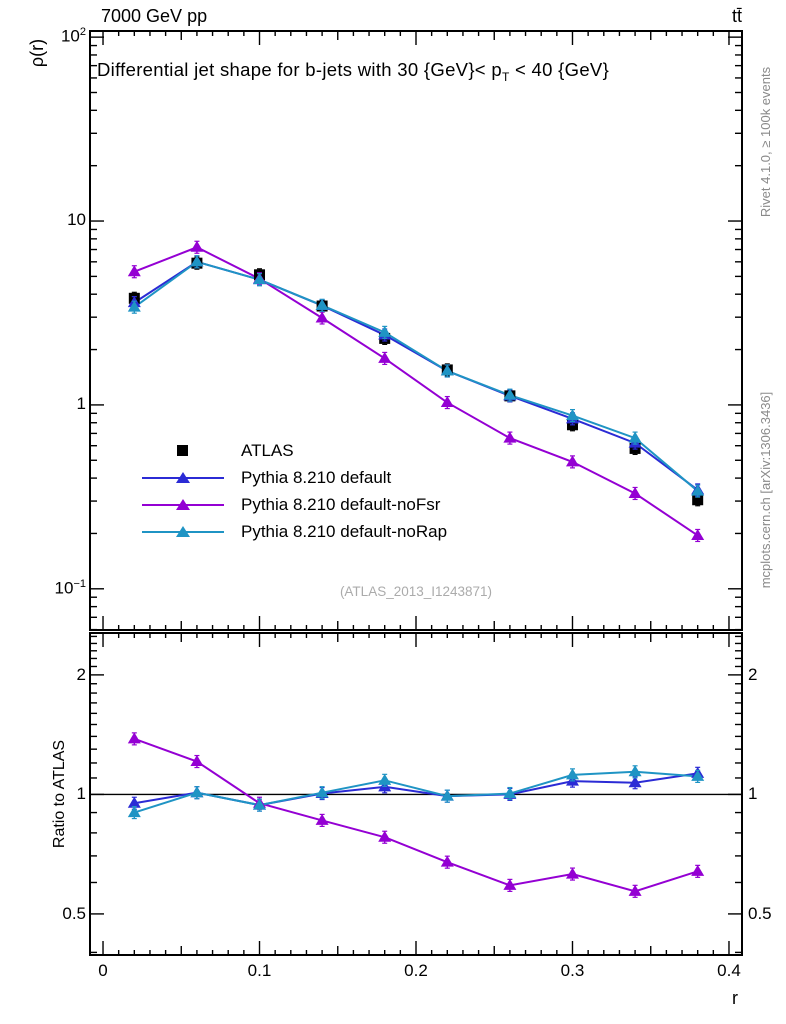 The image size is (786, 1024). What do you see at coordinates (103, 970) in the screenshot?
I see `x-tick-label: 0` at bounding box center [103, 970].